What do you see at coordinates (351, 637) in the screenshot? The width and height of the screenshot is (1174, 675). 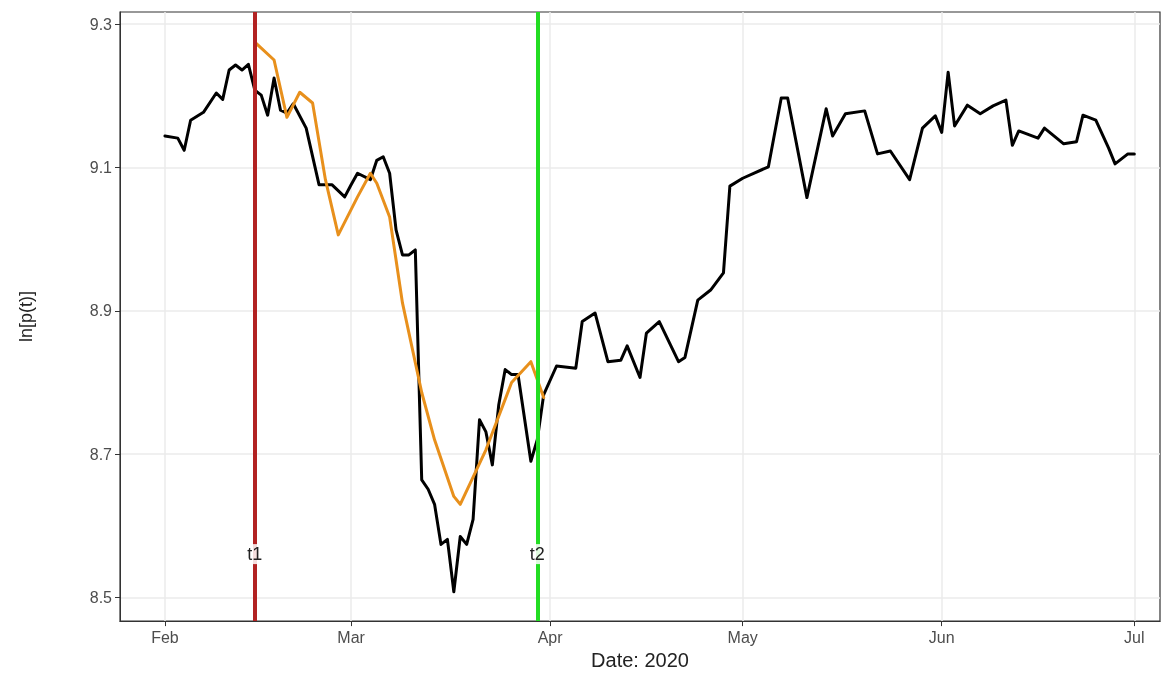 I see `x-tick-label: Mar` at bounding box center [351, 637].